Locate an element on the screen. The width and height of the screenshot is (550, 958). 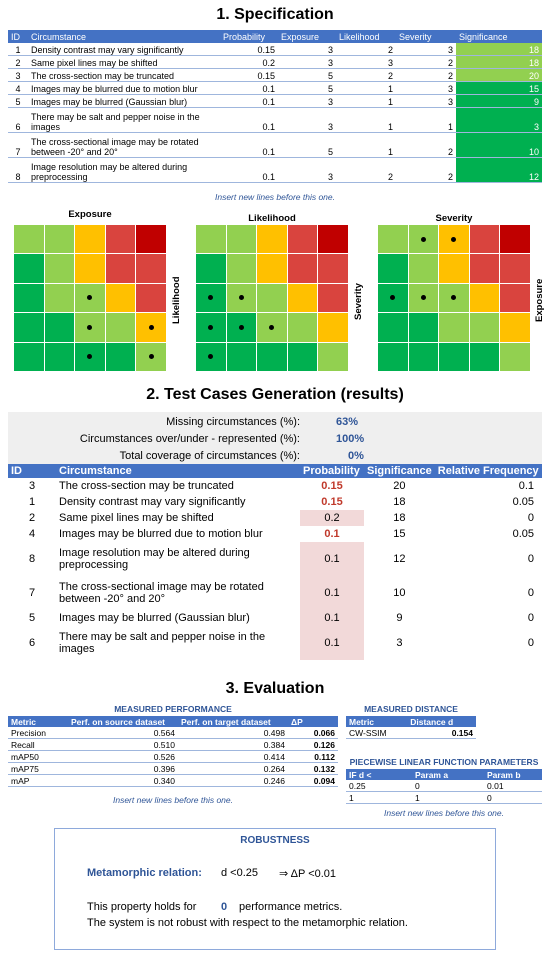
spec-severity: 2 is located at coordinates (426, 75).